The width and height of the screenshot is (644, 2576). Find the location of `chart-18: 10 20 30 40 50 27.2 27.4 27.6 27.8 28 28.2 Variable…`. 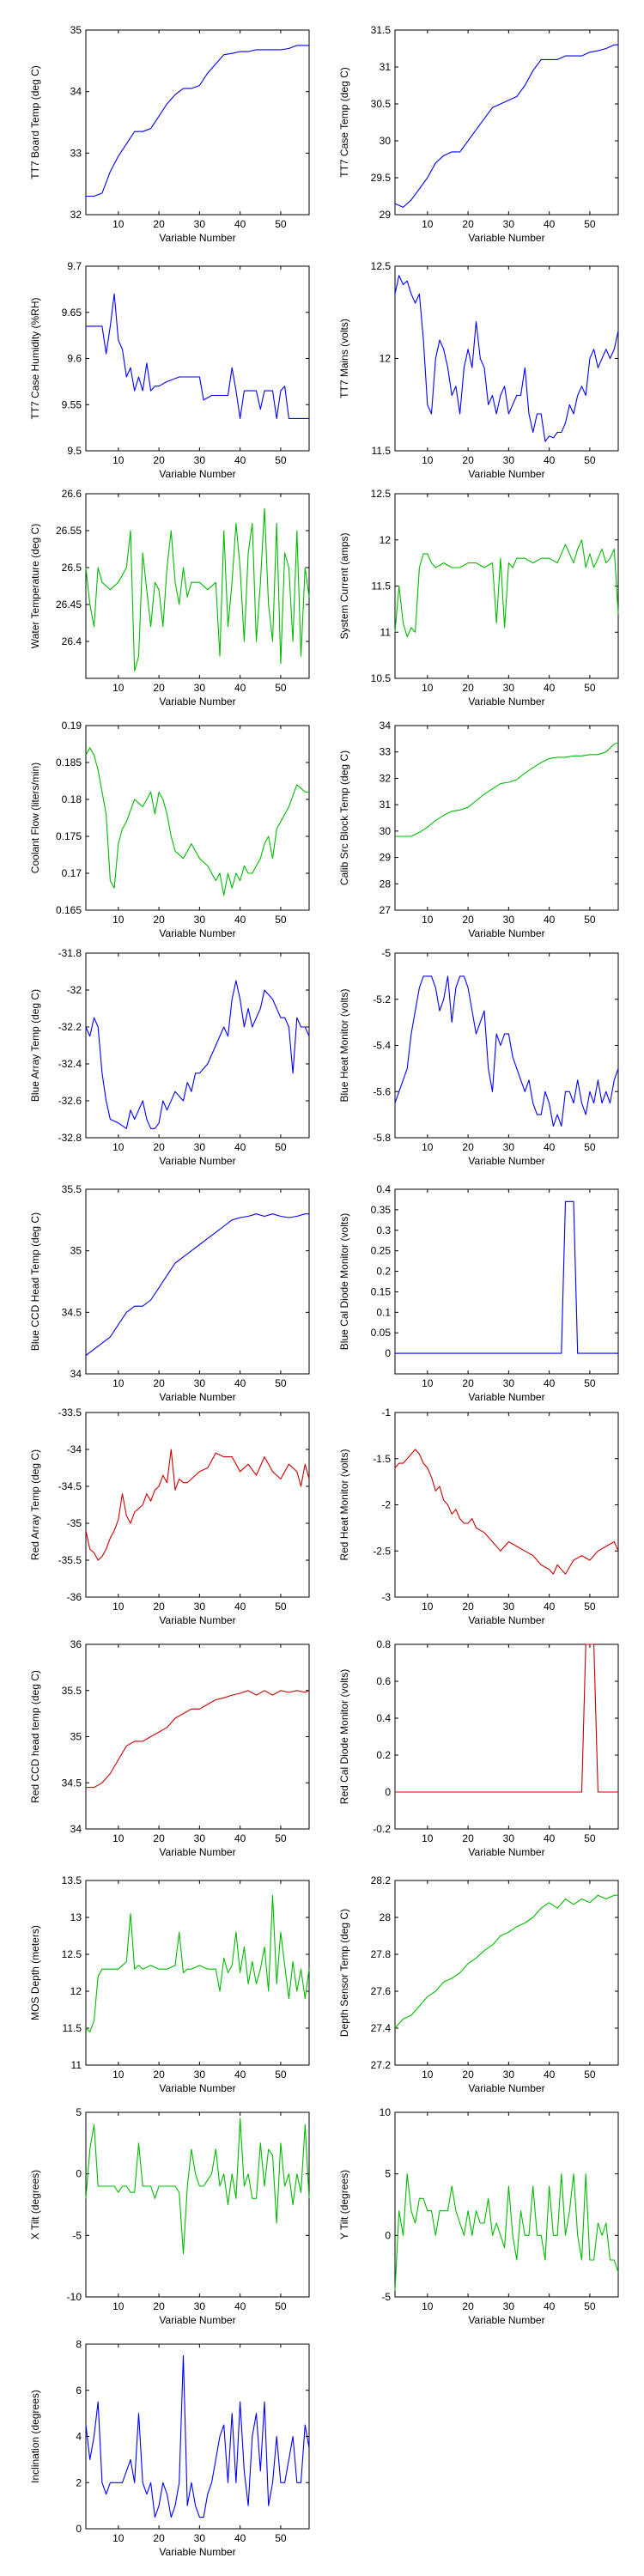

chart-18: 10 20 30 40 50 27.2 27.4 27.6 27.8 28 28.2 Variable… is located at coordinates (479, 1984).